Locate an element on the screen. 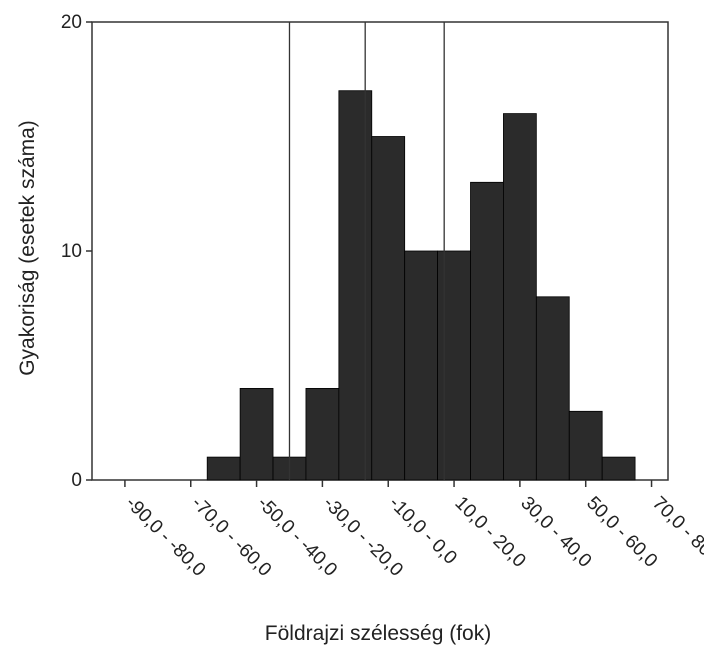 The image size is (704, 650). y-tick-label: 10 is located at coordinates (71, 251).